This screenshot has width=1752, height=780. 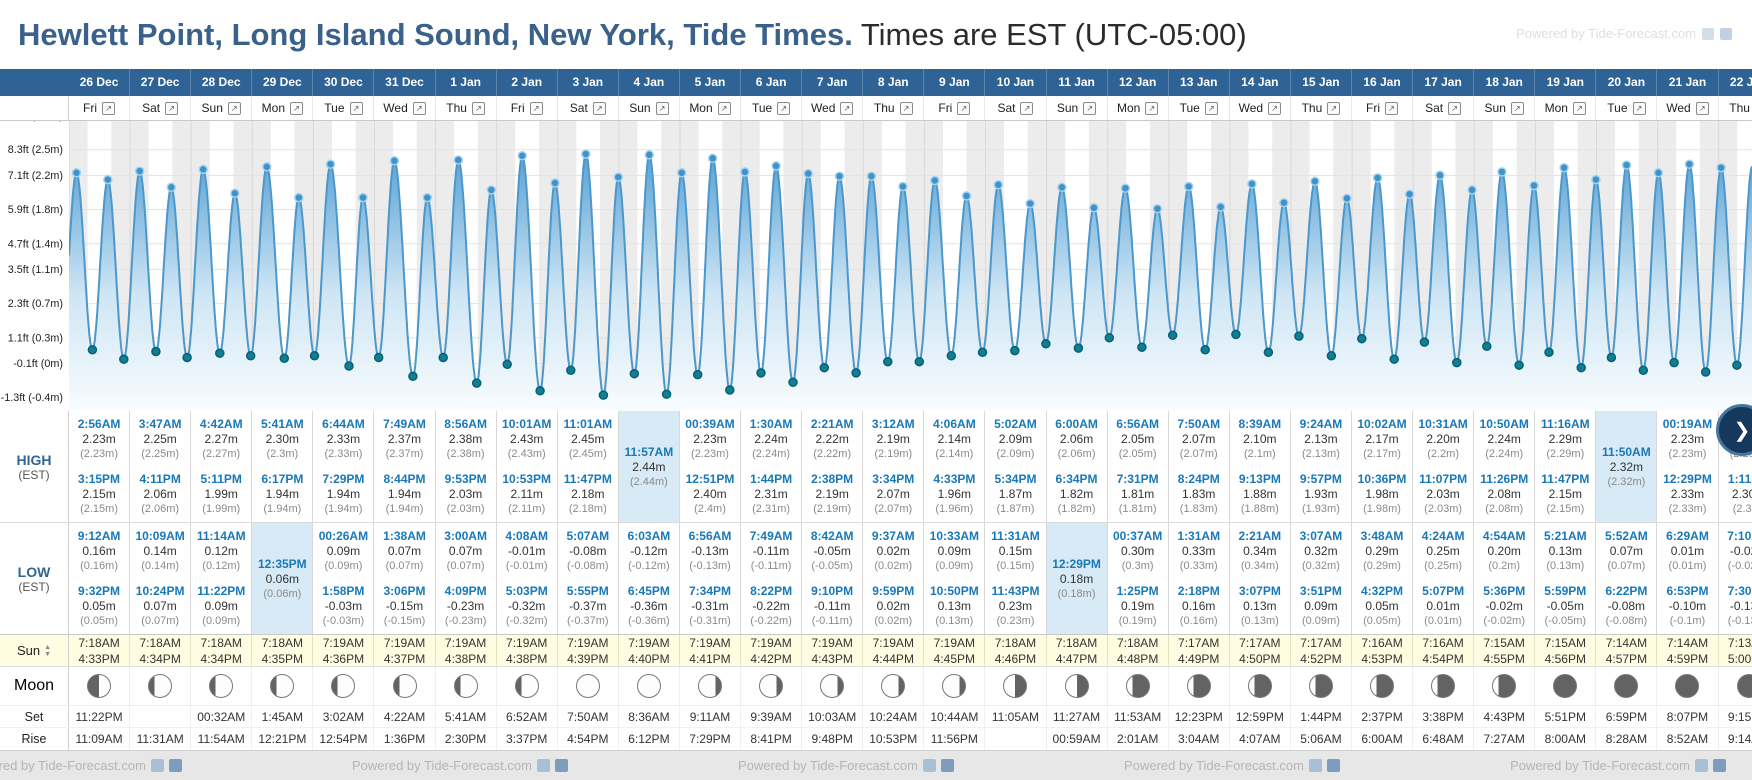 I want to click on sunrise-time: 7:17AM, so click(x=1260, y=643).